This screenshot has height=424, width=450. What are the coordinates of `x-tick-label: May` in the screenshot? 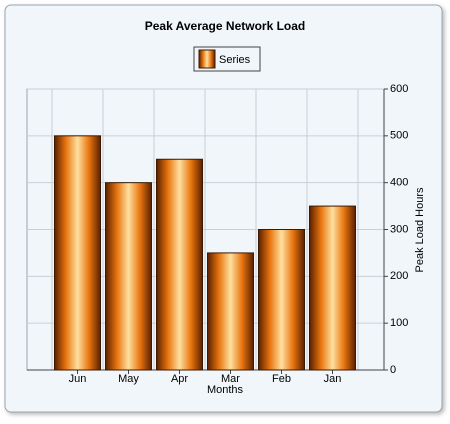 It's located at (128, 379).